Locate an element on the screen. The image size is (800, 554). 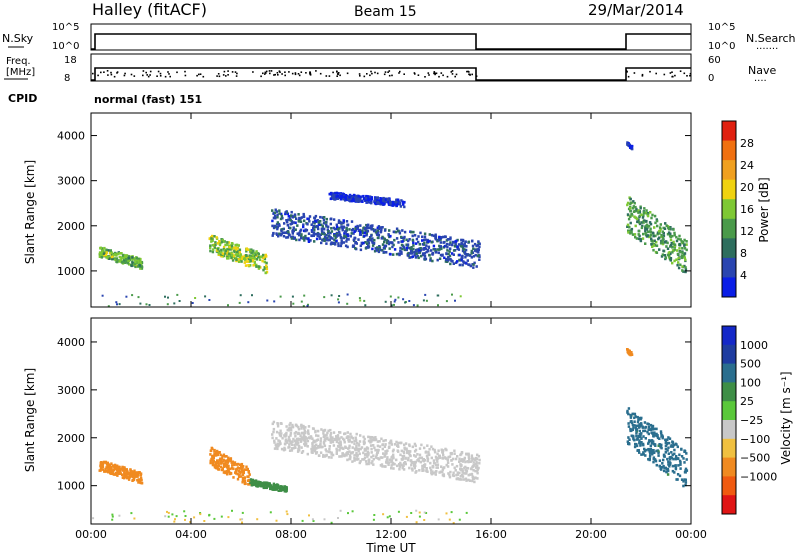
freq-label: Freq. is located at coordinates (18, 61).